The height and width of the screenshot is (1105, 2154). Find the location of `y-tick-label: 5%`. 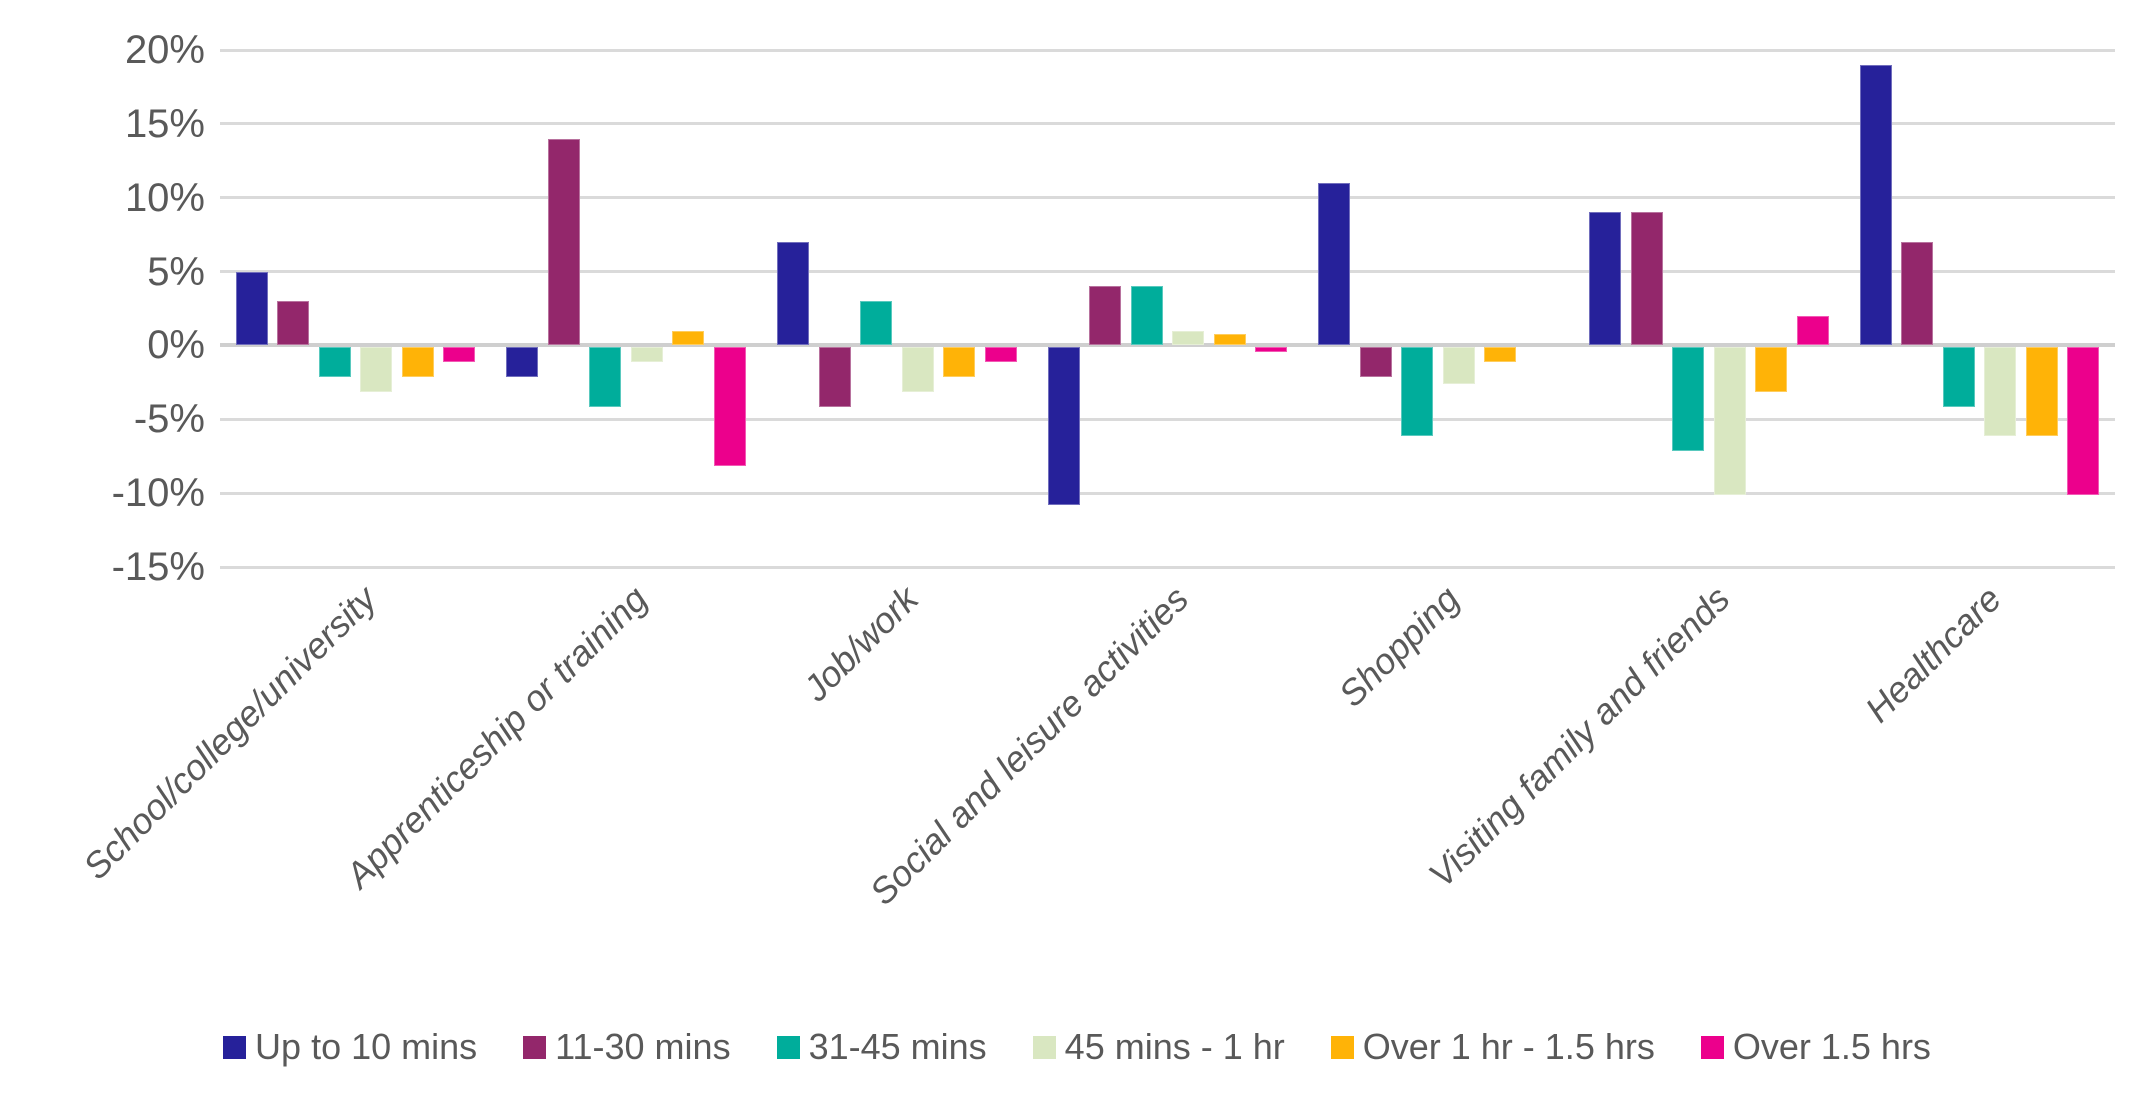

y-tick-label: 5% is located at coordinates (176, 271).